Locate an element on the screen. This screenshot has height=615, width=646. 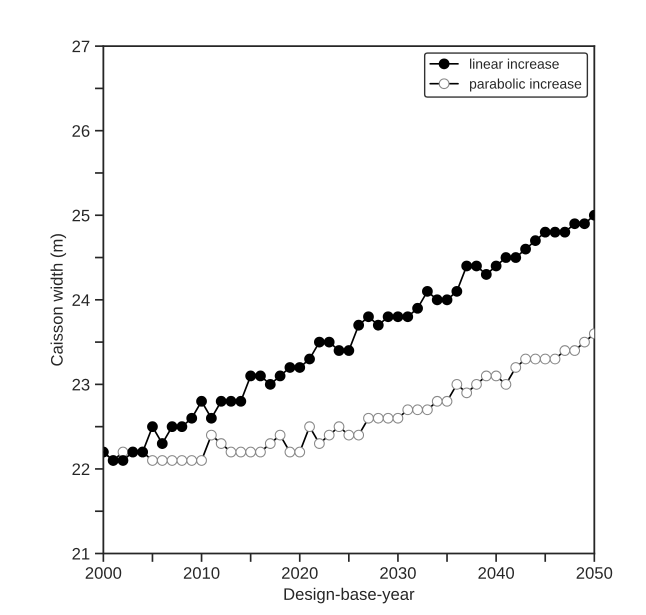
y-tick-label: 25 is located at coordinates (81, 216).